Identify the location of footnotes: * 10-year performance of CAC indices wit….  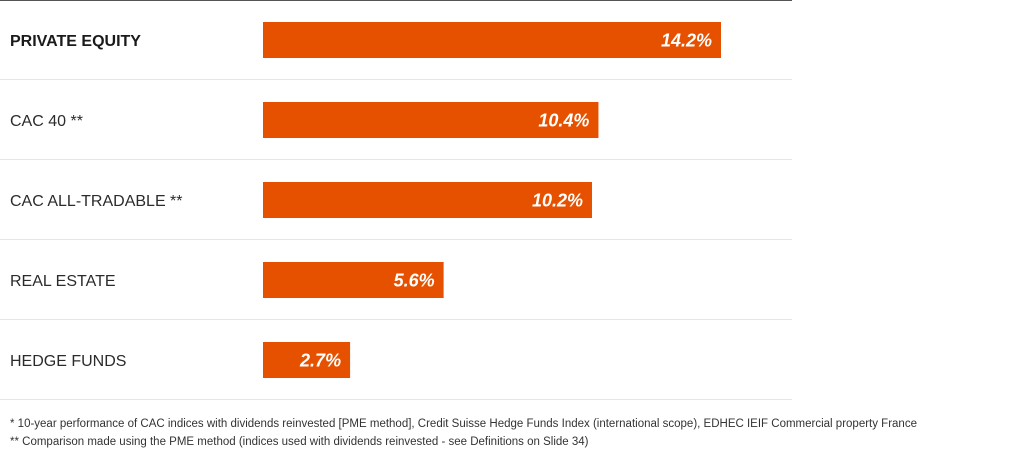
(510, 433).